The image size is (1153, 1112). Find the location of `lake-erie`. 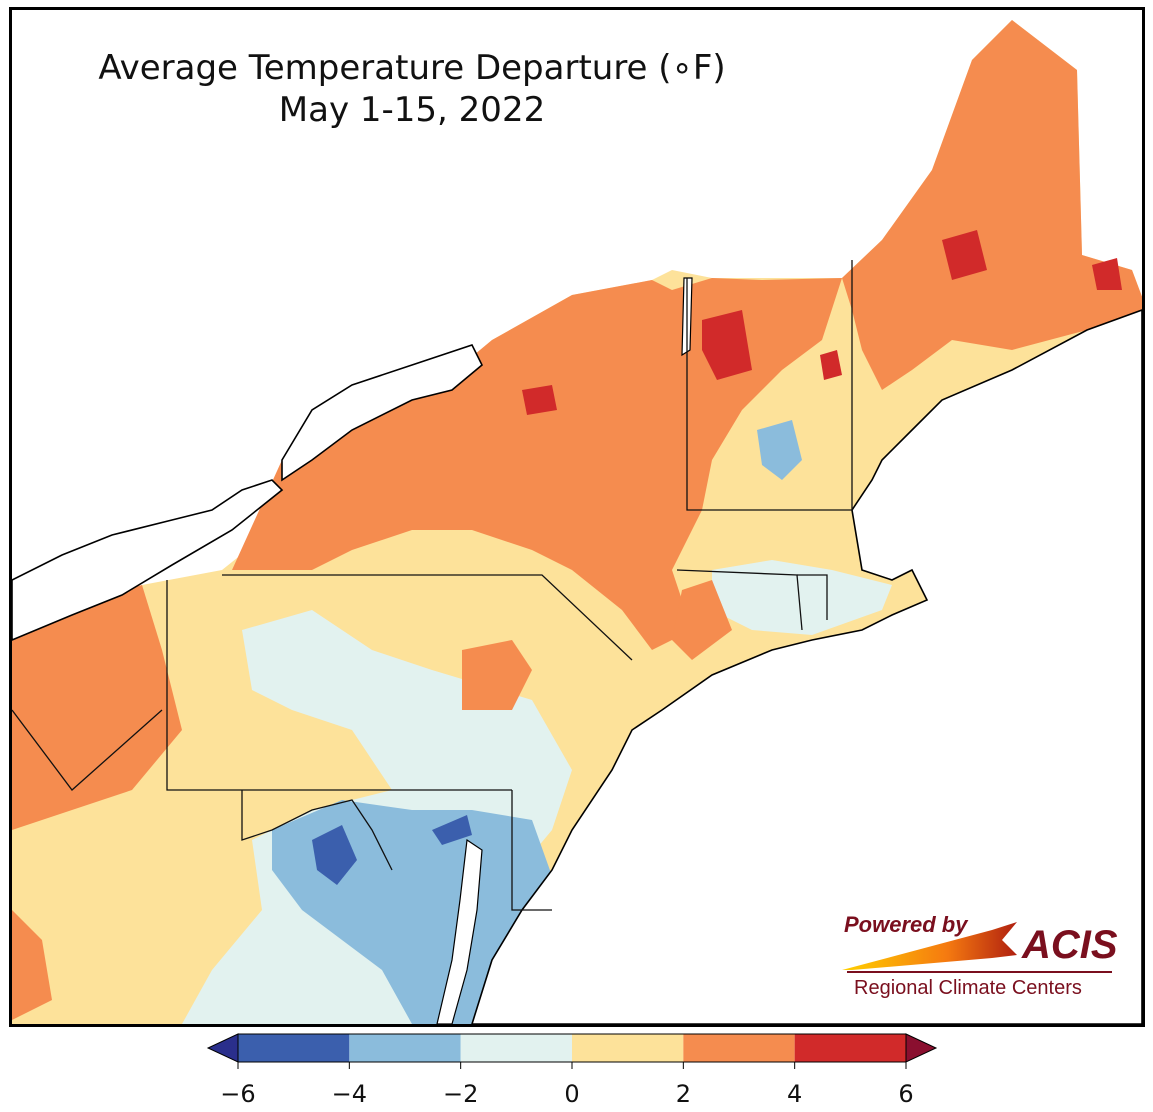

lake-erie is located at coordinates (148, 560).